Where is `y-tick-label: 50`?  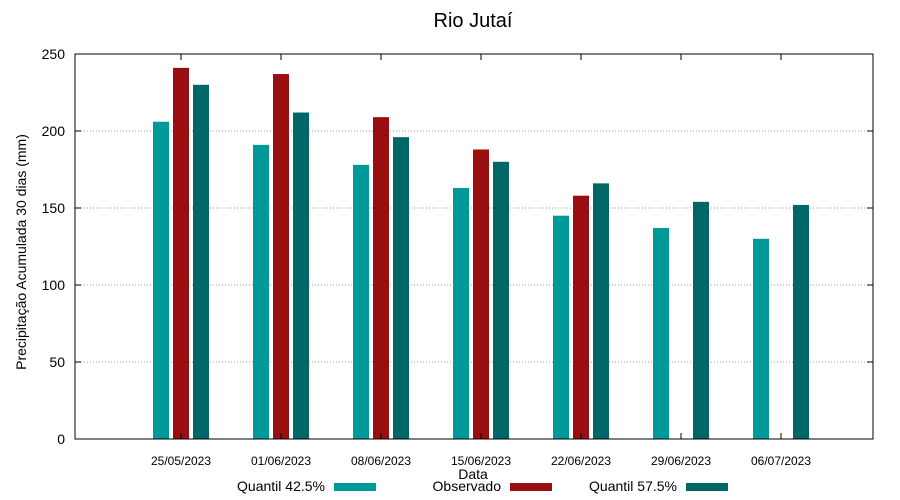
y-tick-label: 50 is located at coordinates (57, 362).